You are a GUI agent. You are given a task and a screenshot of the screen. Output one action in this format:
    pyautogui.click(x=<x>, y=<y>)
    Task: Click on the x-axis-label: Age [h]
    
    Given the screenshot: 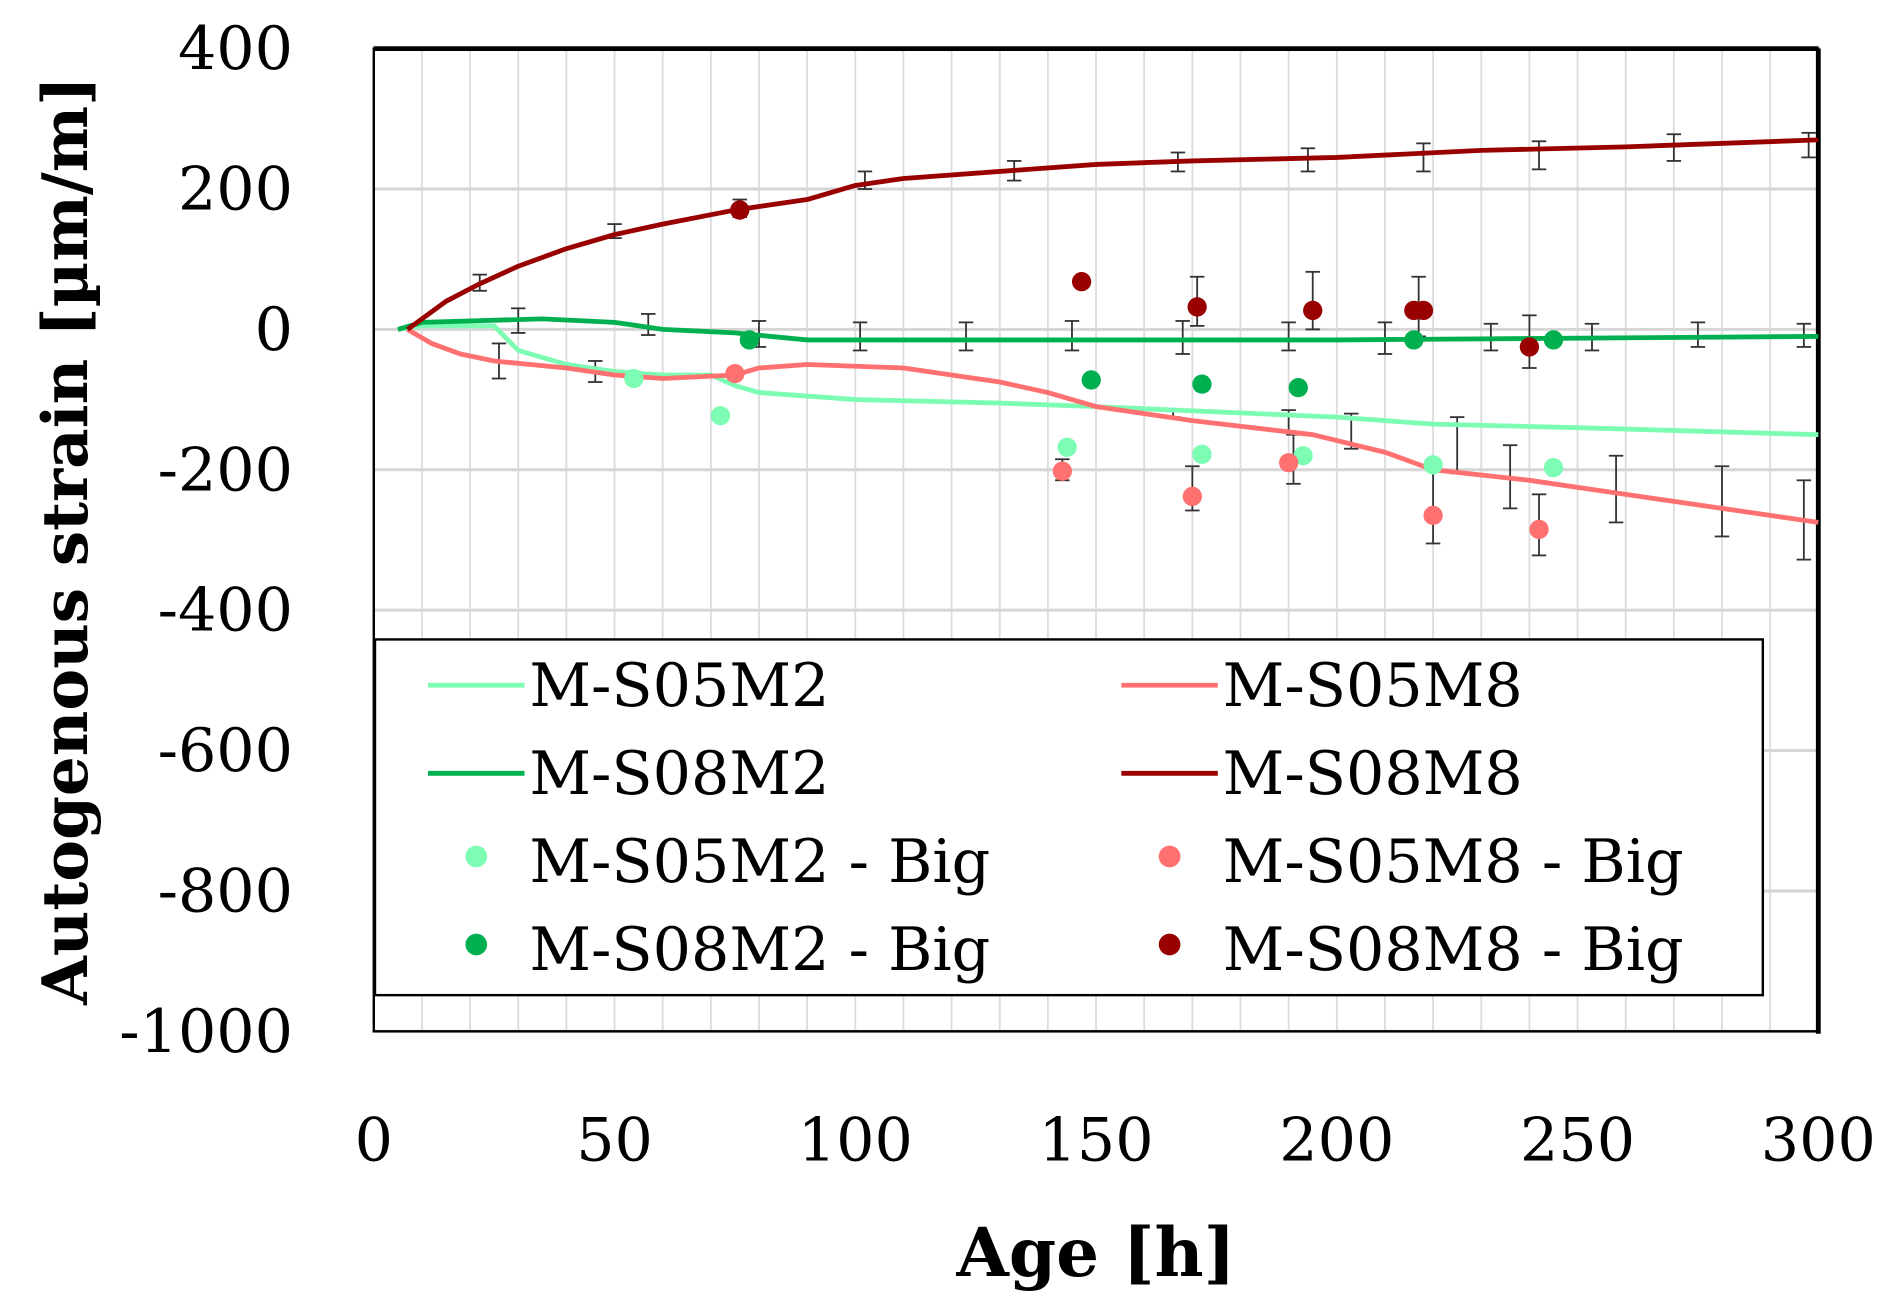 What is the action you would take?
    pyautogui.click(x=1096, y=1252)
    